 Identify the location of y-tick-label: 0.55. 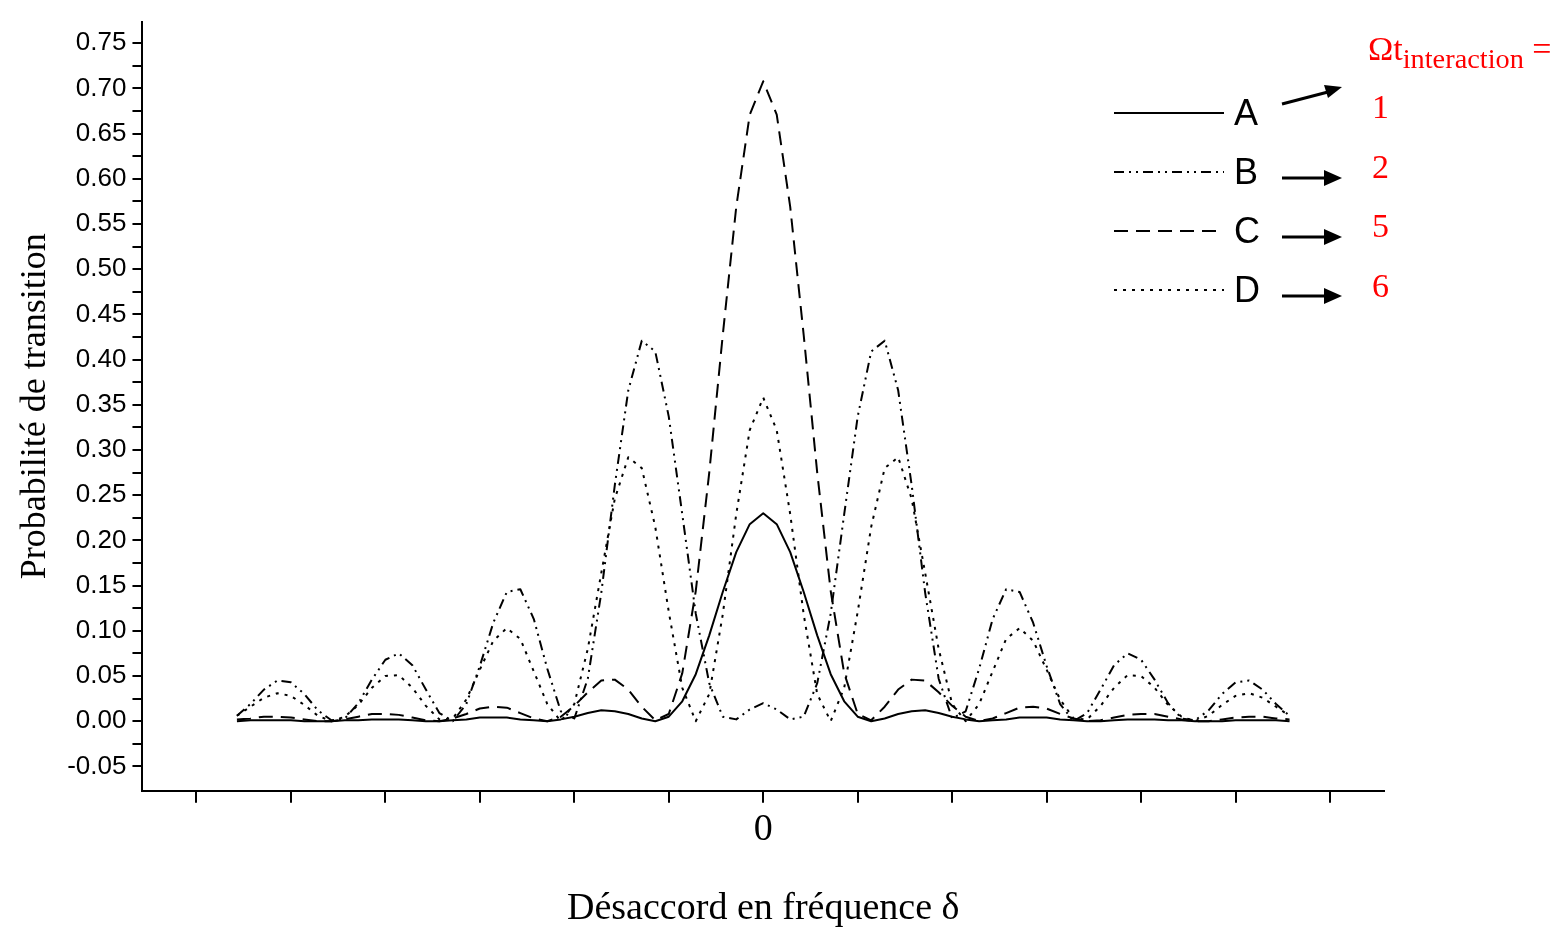
(101, 222).